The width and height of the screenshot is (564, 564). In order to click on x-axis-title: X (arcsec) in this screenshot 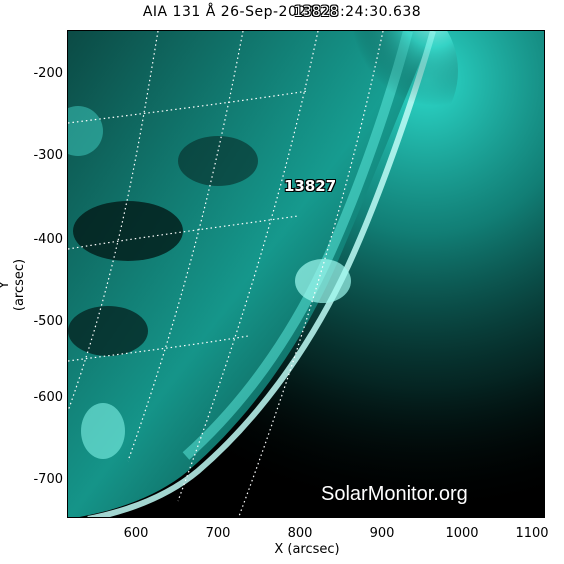, I will do `click(307, 549)`.